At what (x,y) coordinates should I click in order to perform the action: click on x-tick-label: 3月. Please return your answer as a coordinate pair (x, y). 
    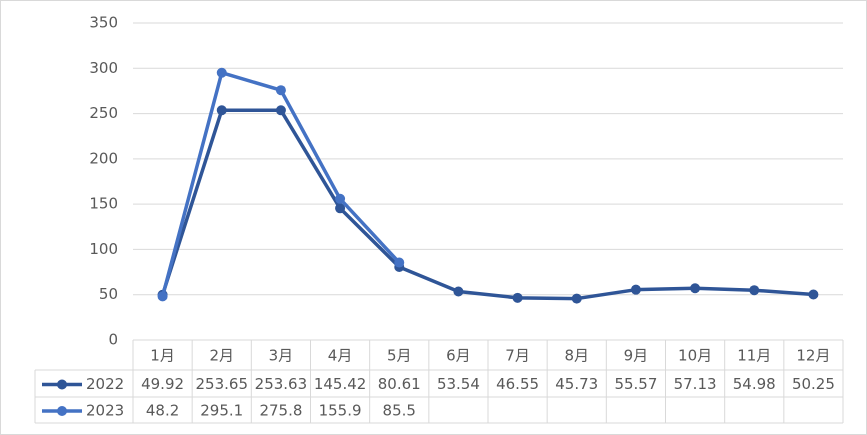
    Looking at the image, I should click on (281, 356).